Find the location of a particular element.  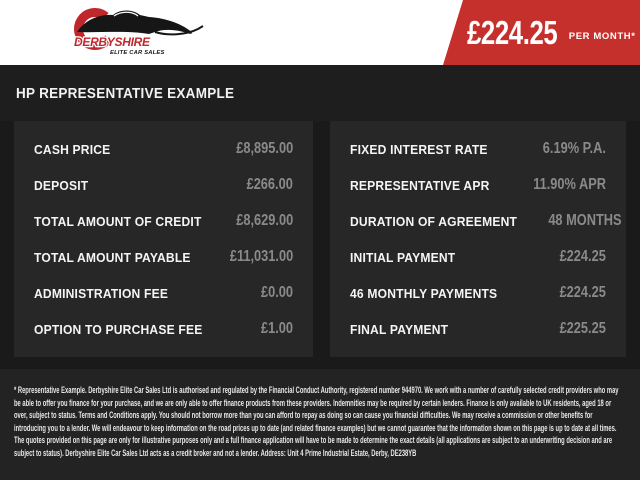

brand-name-secondary: ELITE CAR SALES is located at coordinates (137, 53).